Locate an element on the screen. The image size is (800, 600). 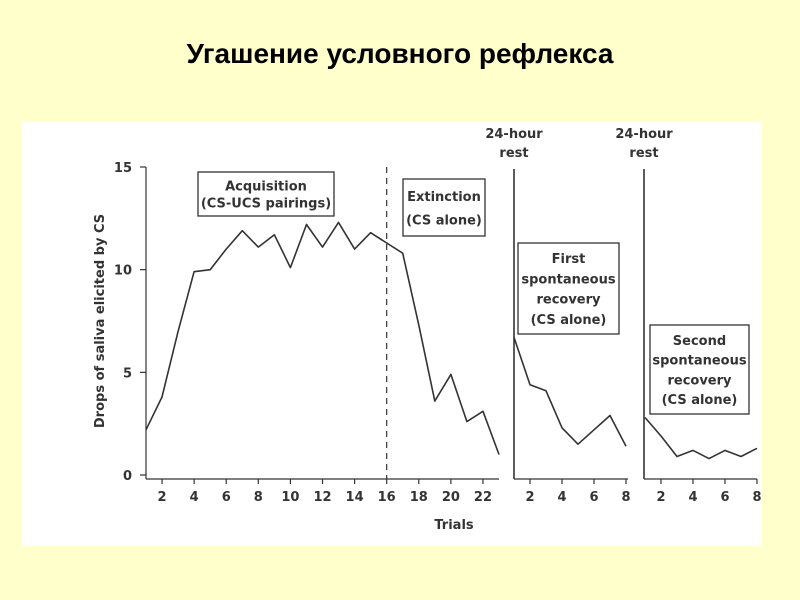
y-tick-label: 15 is located at coordinates (123, 168).